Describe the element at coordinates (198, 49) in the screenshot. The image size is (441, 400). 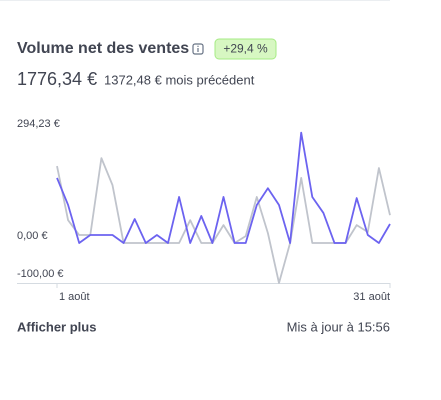
I see `info-icon` at that location.